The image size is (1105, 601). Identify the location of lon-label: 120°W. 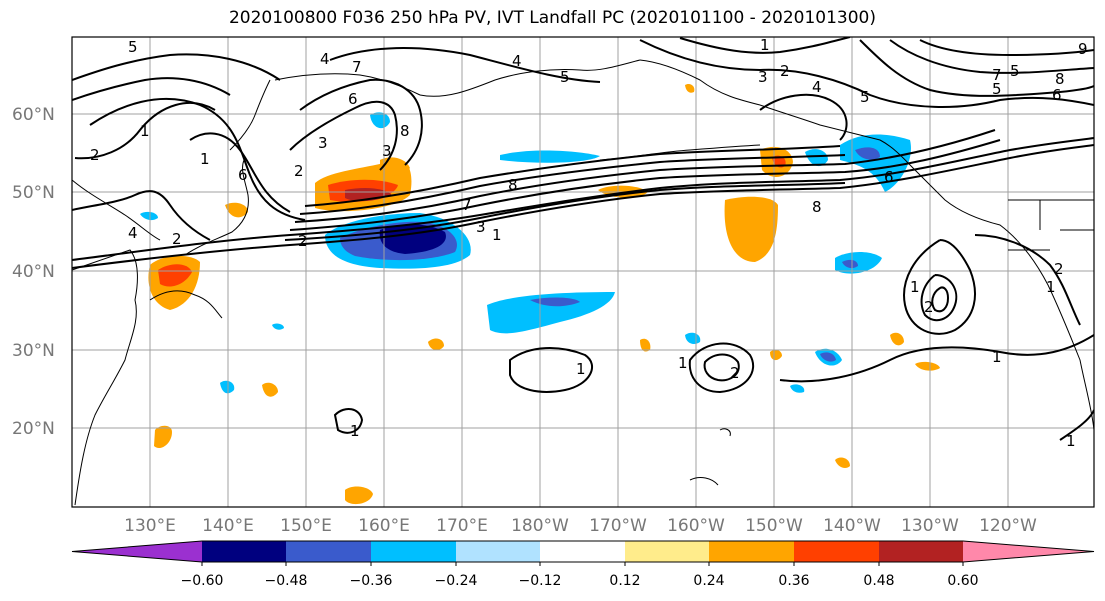
(1008, 526).